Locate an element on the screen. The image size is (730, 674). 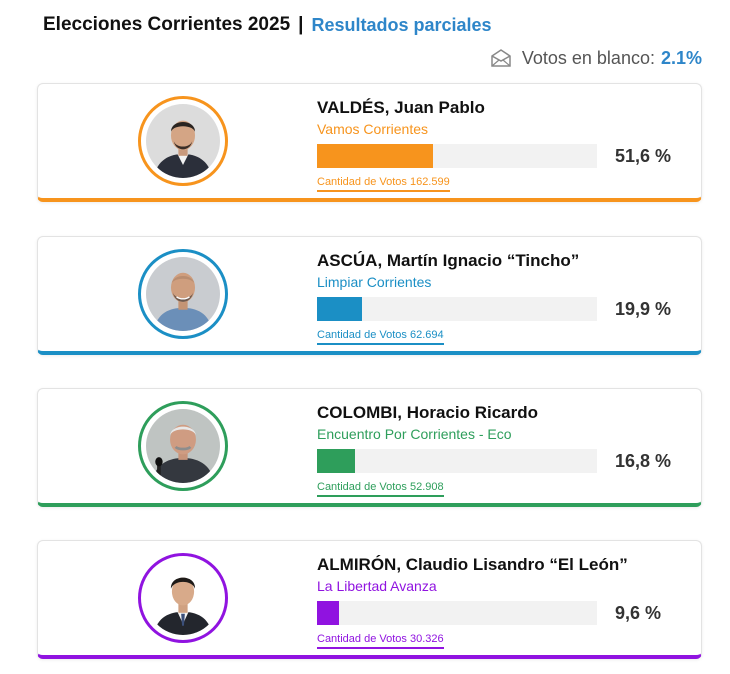
candidate-percentage: 19,9 % is located at coordinates (643, 309).